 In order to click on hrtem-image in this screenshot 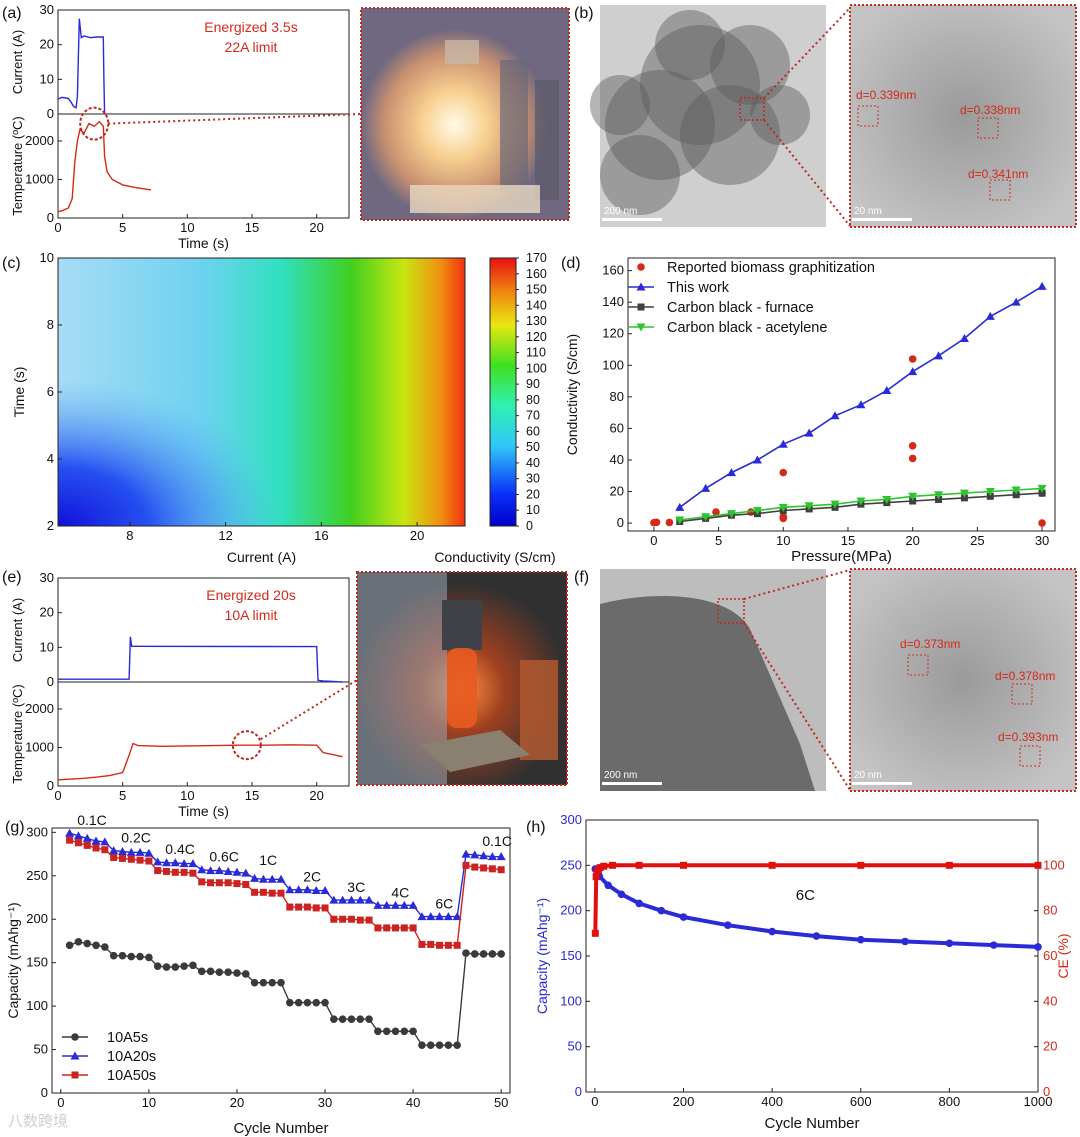, I will do `click(963, 116)`.